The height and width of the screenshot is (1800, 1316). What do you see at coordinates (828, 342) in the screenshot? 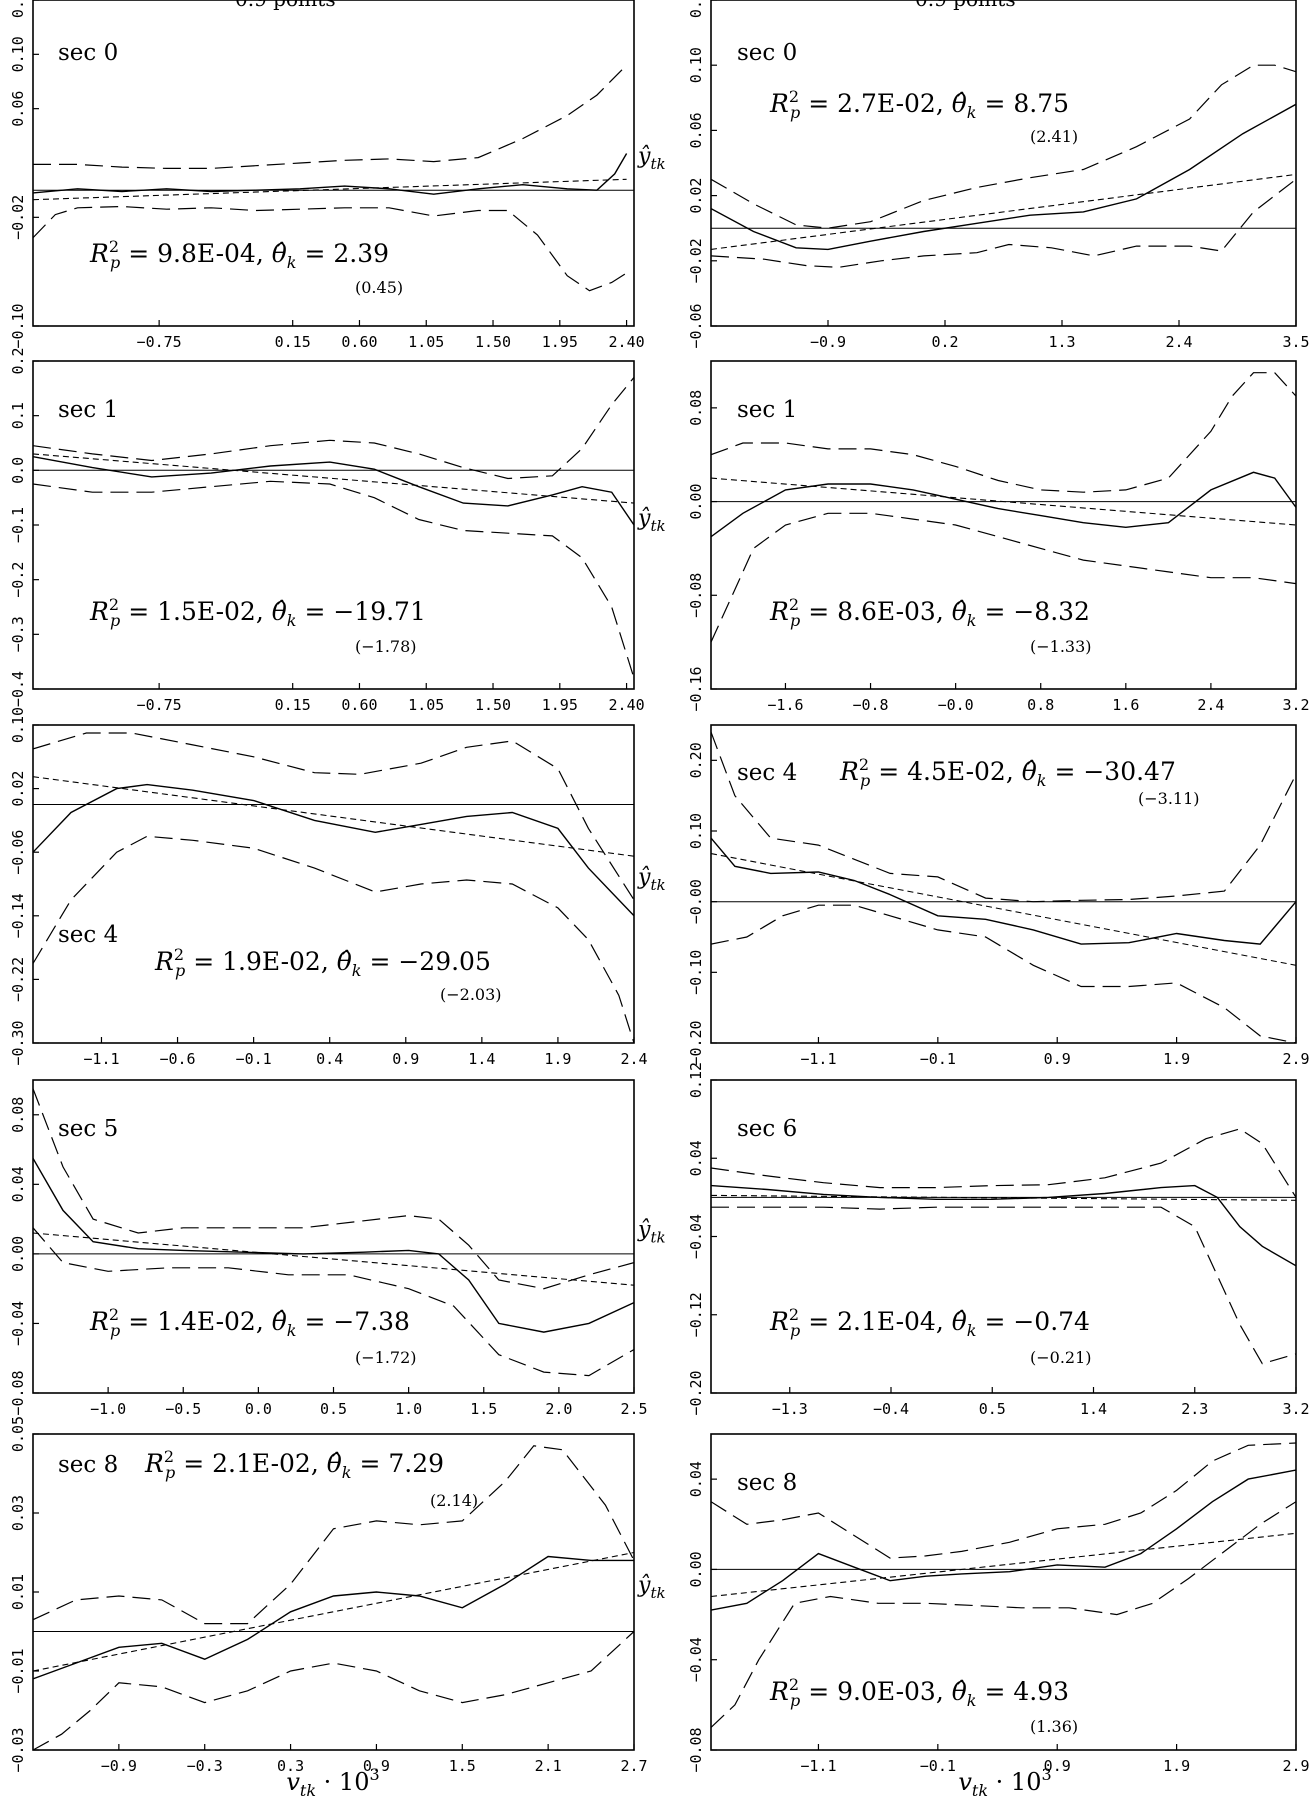
I see `x-tick-label: −0.9` at bounding box center [828, 342].